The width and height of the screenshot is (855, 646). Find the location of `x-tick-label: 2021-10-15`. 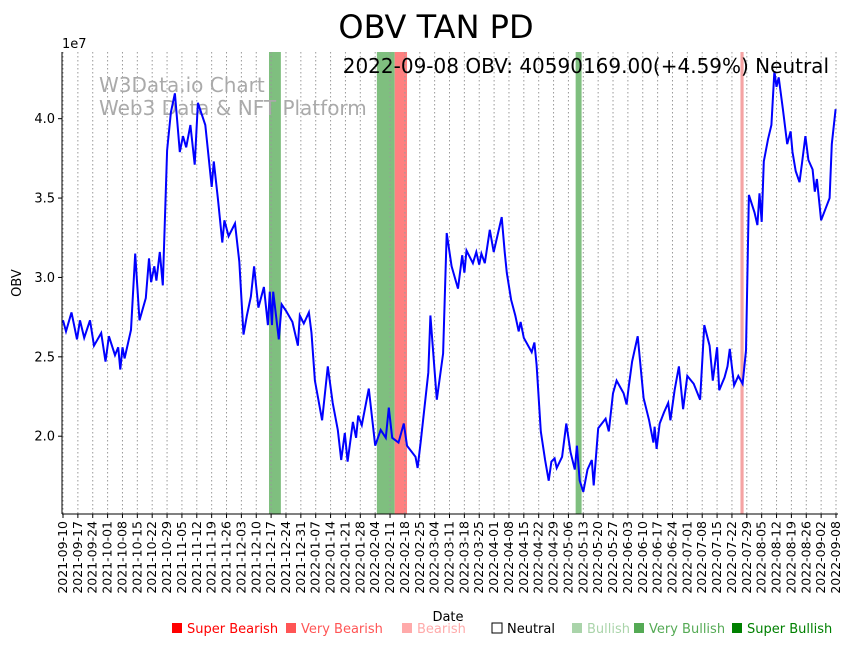

x-tick-label: 2021-10-15 is located at coordinates (136, 557).